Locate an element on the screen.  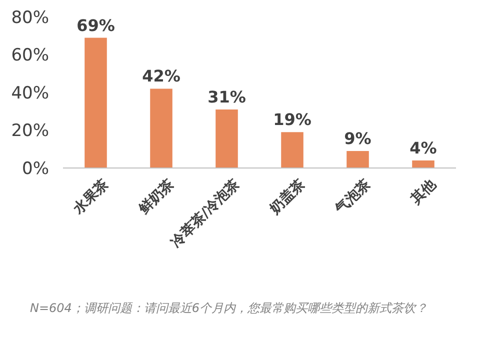
y-tick-label: 60% is located at coordinates (30, 56).